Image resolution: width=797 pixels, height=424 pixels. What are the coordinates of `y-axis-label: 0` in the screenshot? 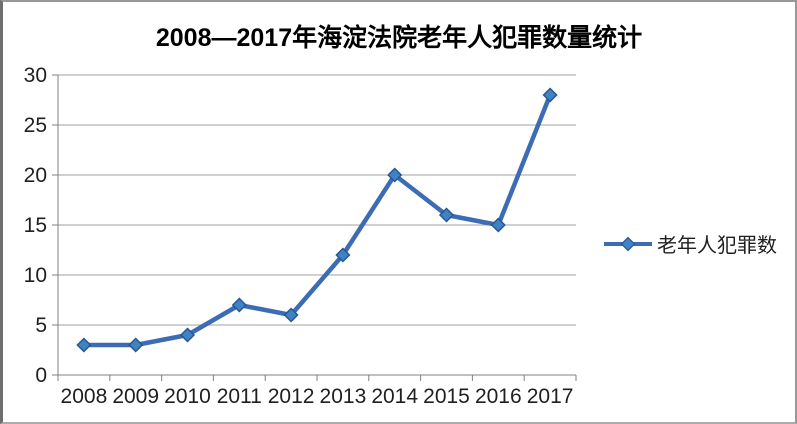 It's located at (41, 375).